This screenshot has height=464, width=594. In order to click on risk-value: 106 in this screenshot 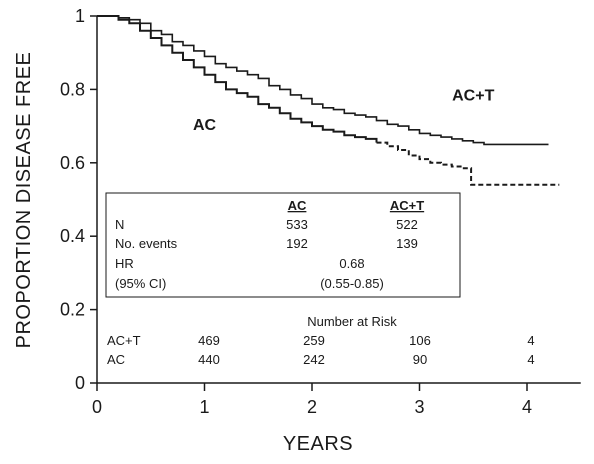, I will do `click(420, 340)`.